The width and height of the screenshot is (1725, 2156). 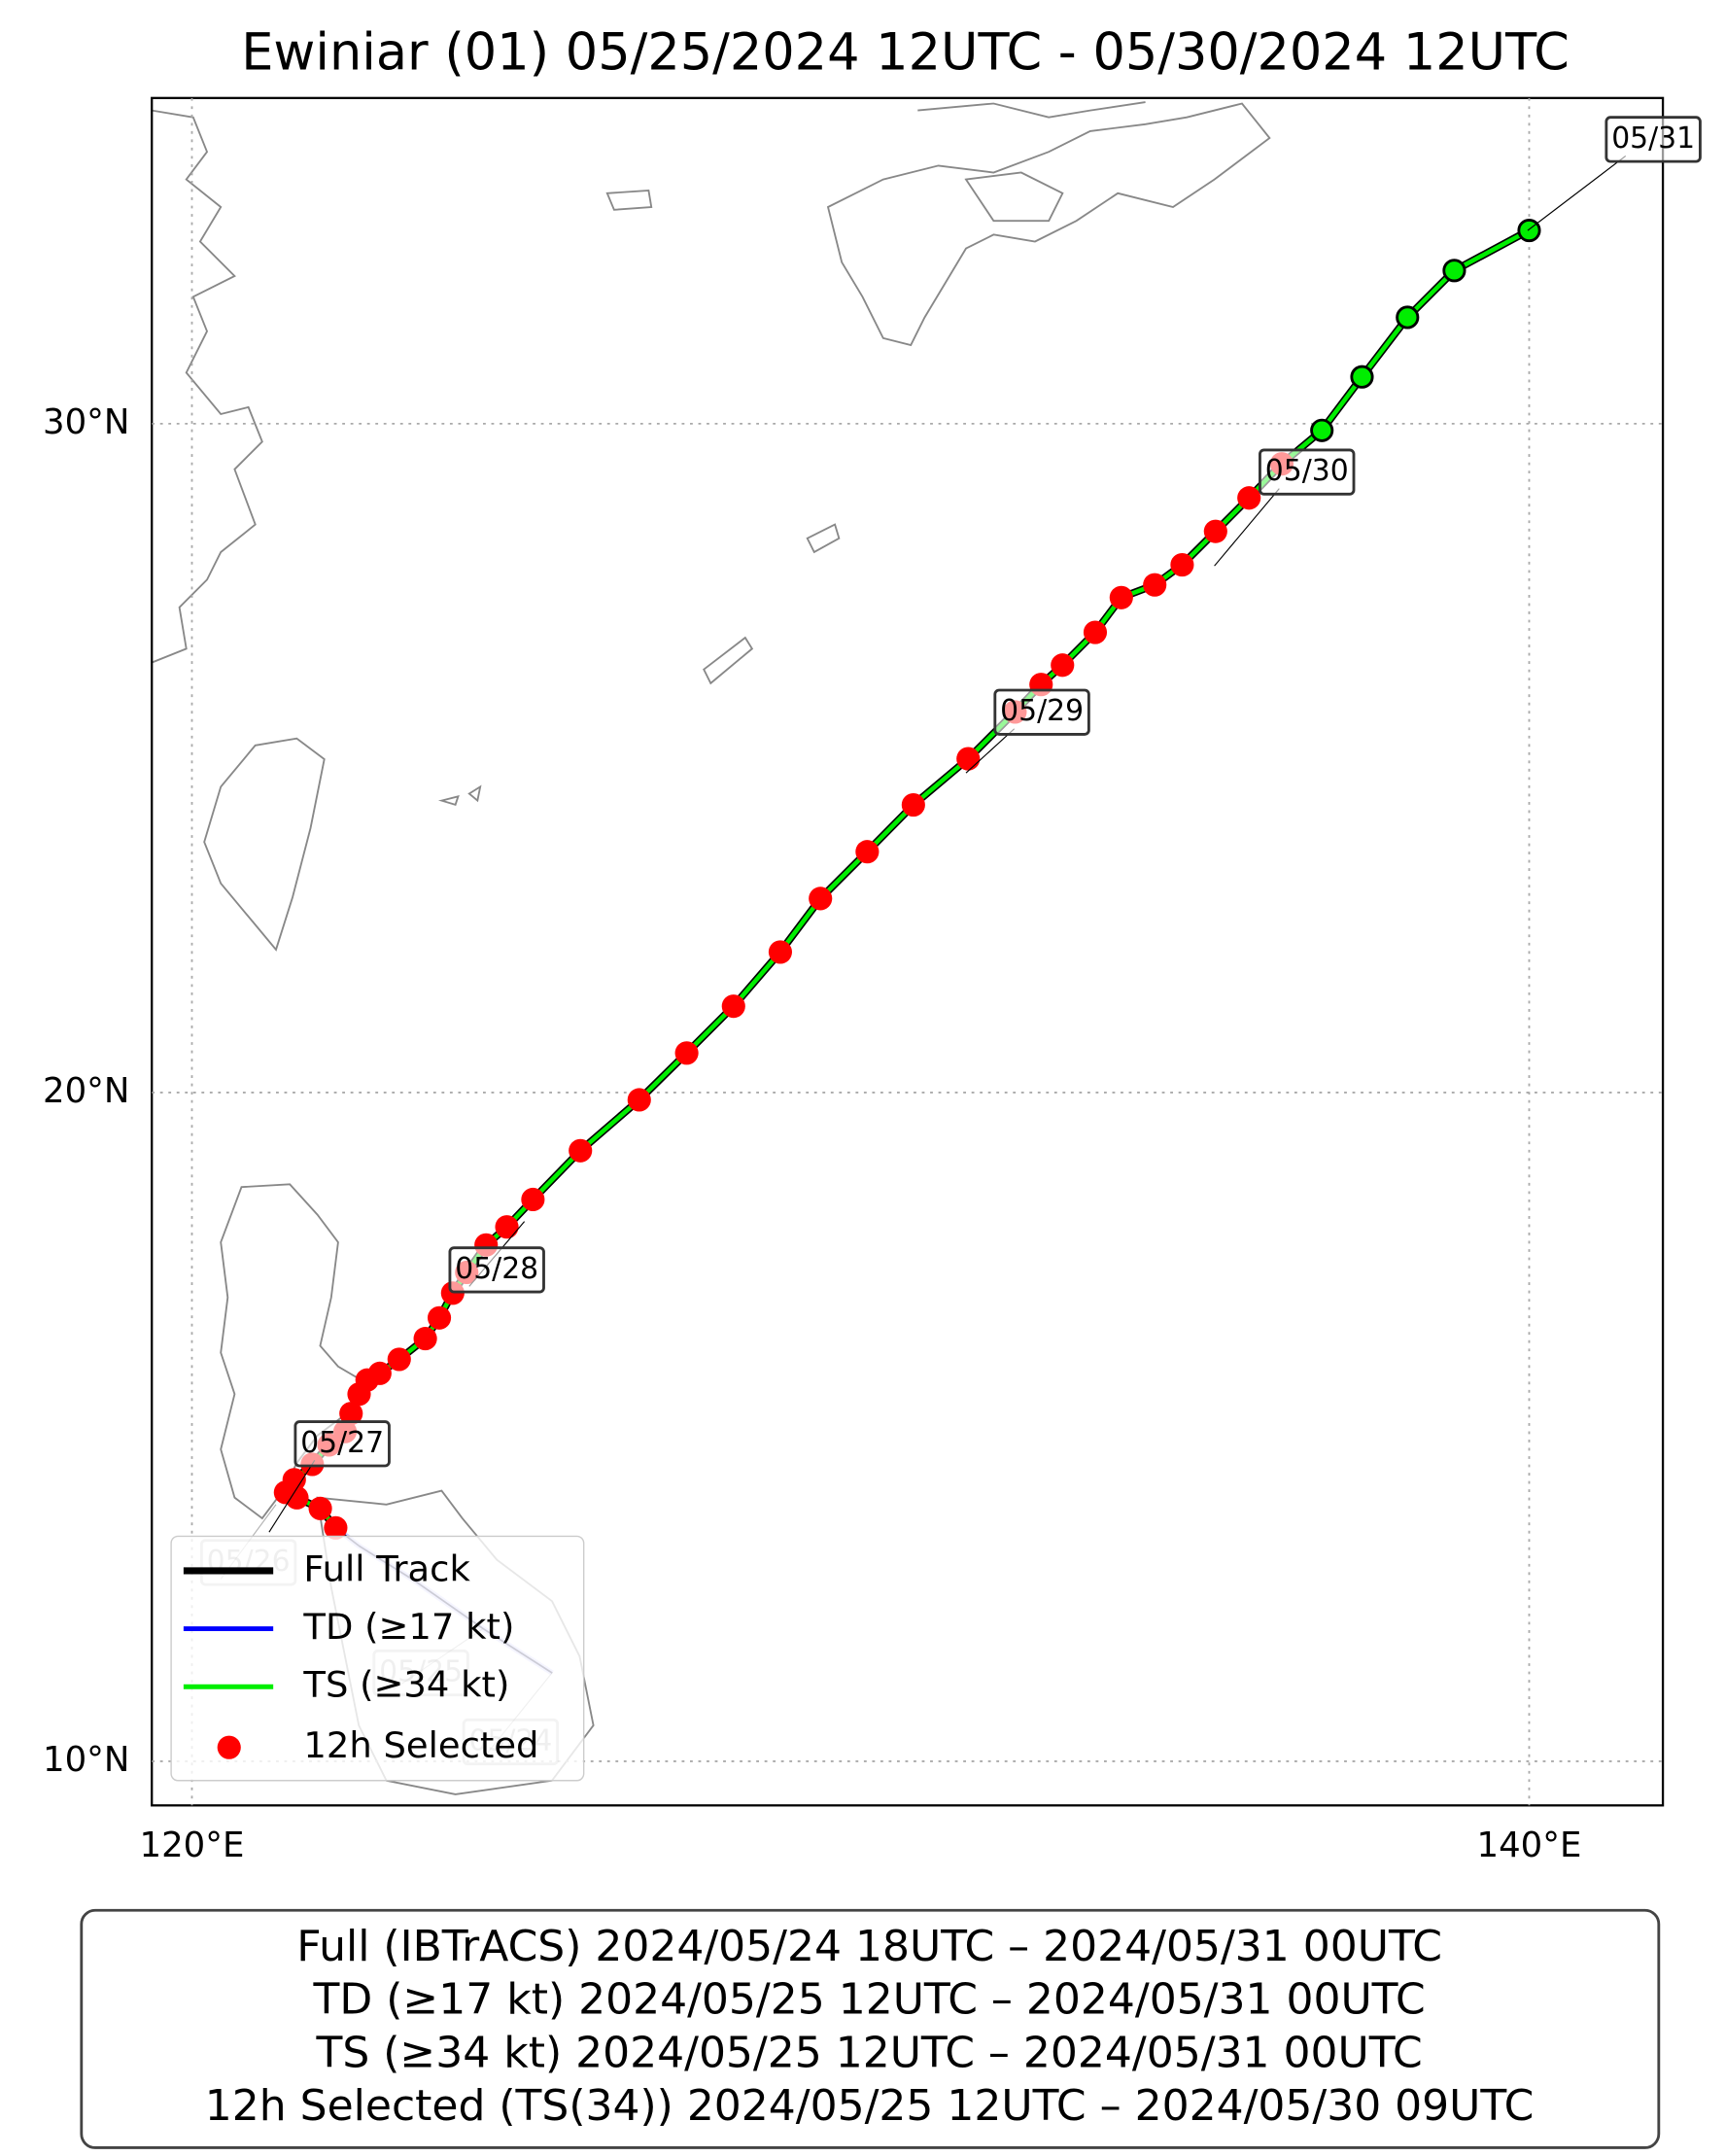 I want to click on legend-box, so click(x=377, y=1658).